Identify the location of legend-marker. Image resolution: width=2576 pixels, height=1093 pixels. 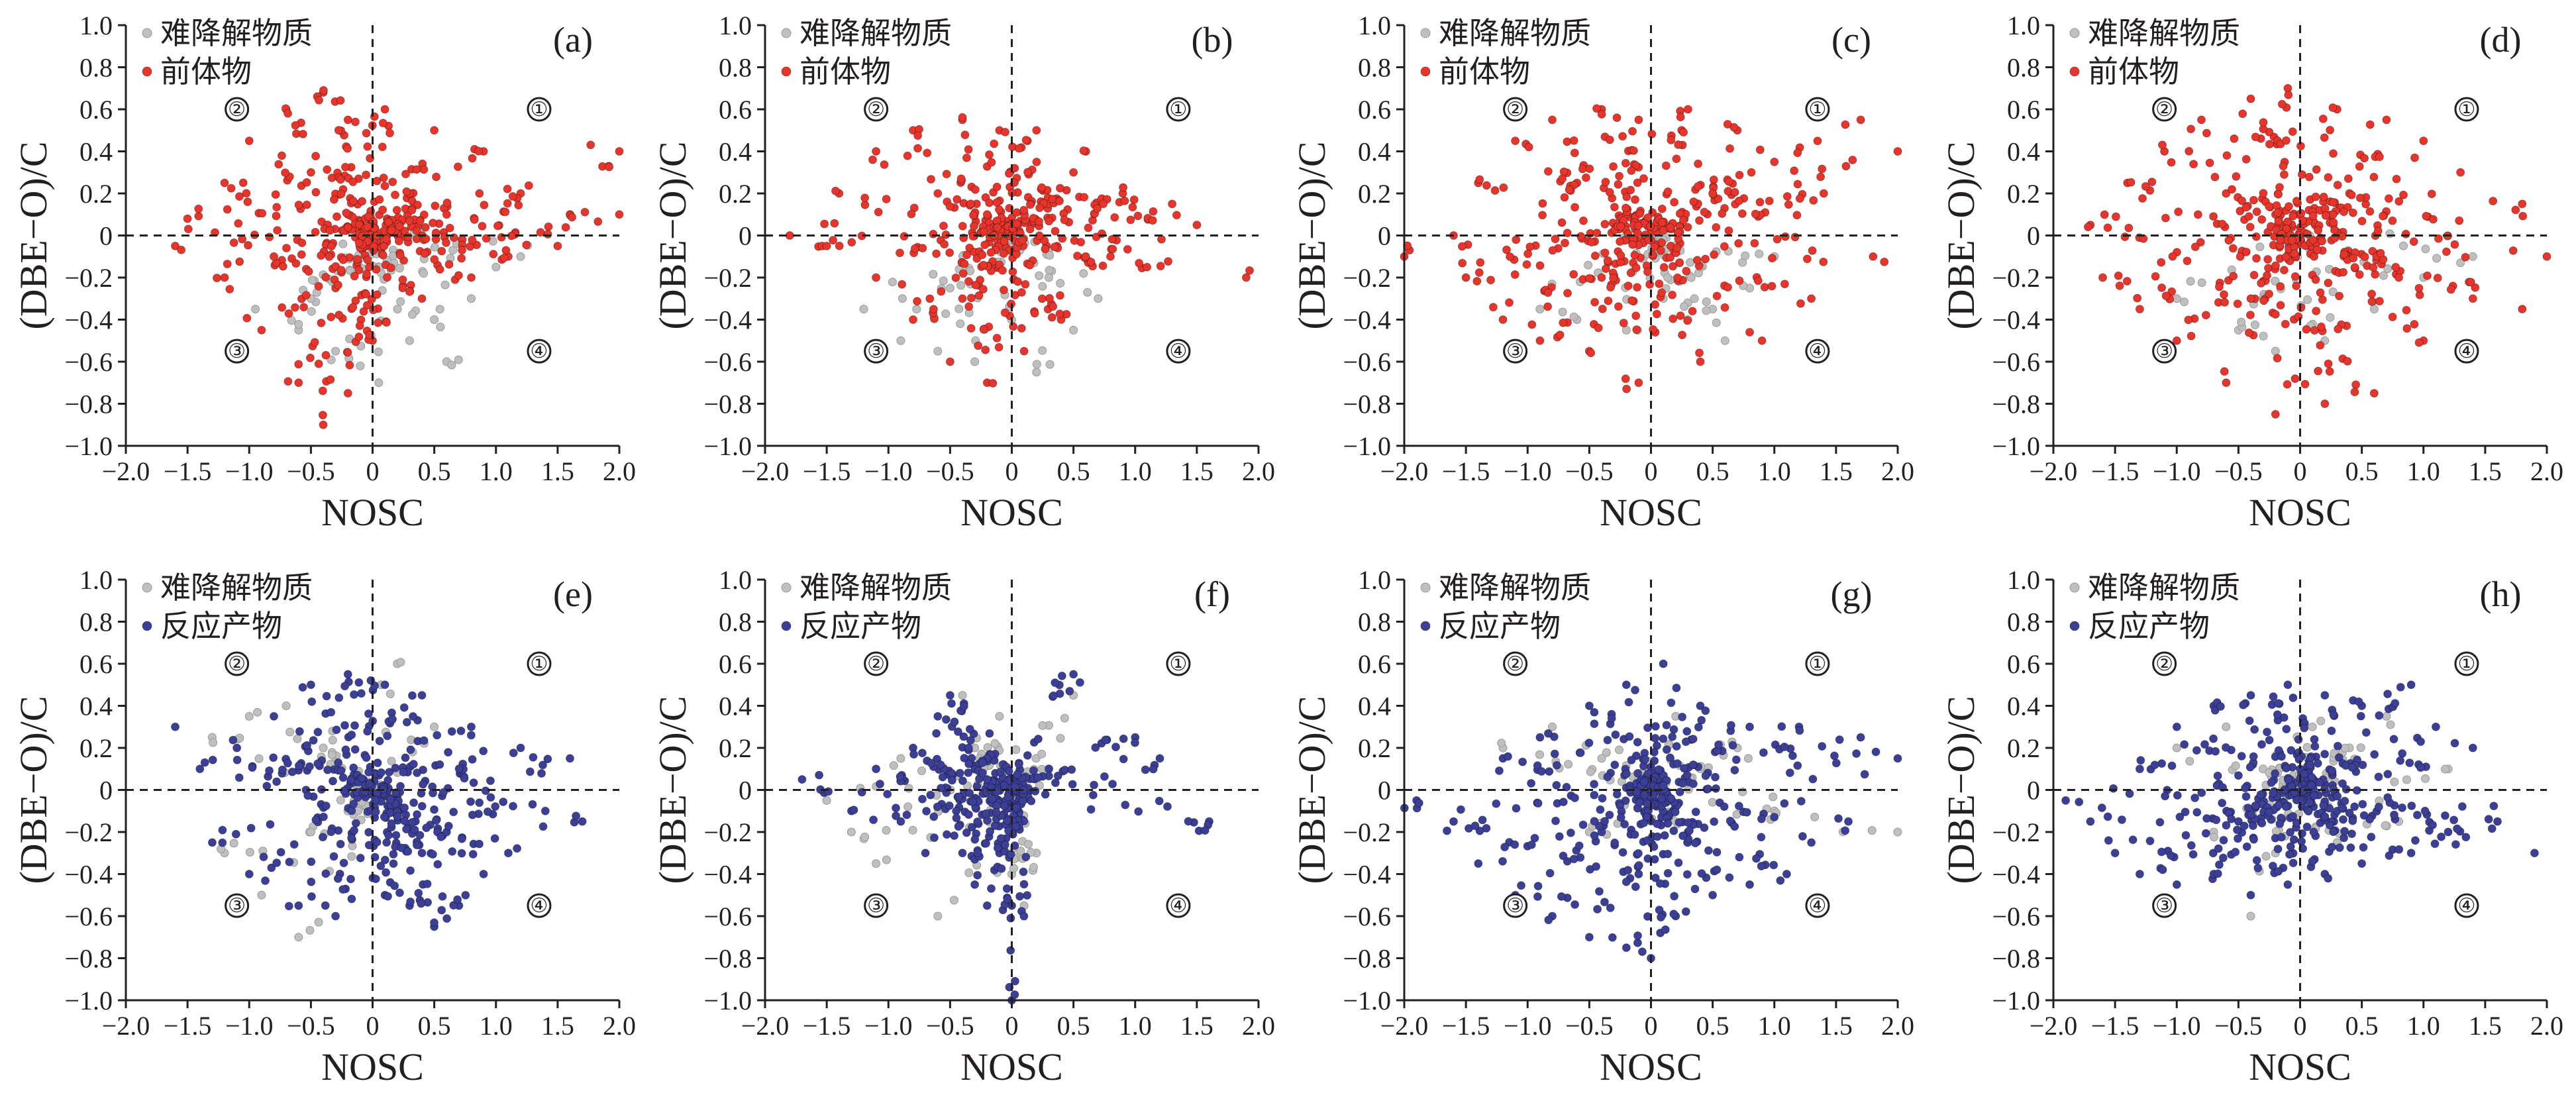
(2074, 72).